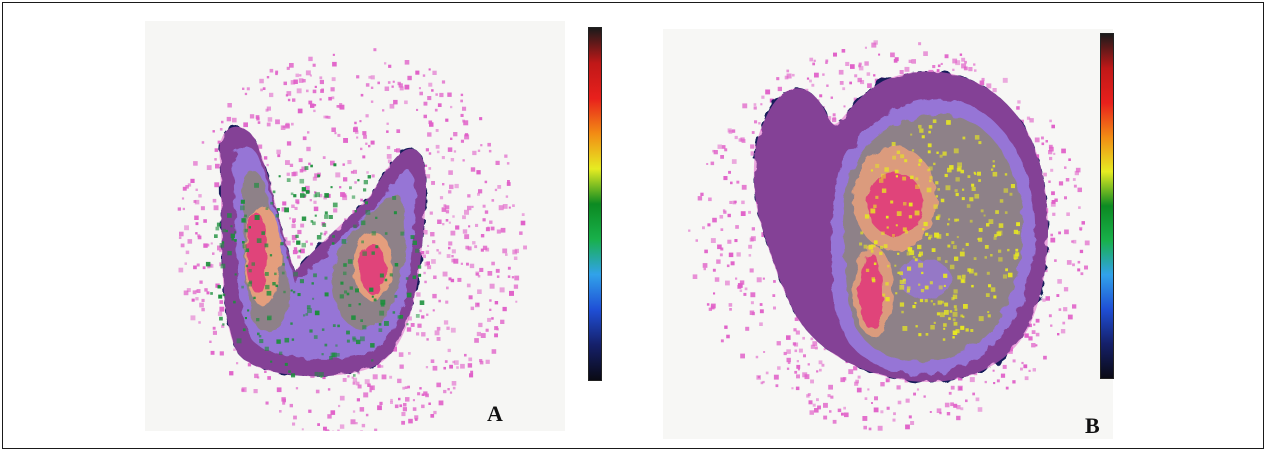 The image size is (1268, 453). I want to click on panel-label-b: B, so click(1092, 425).